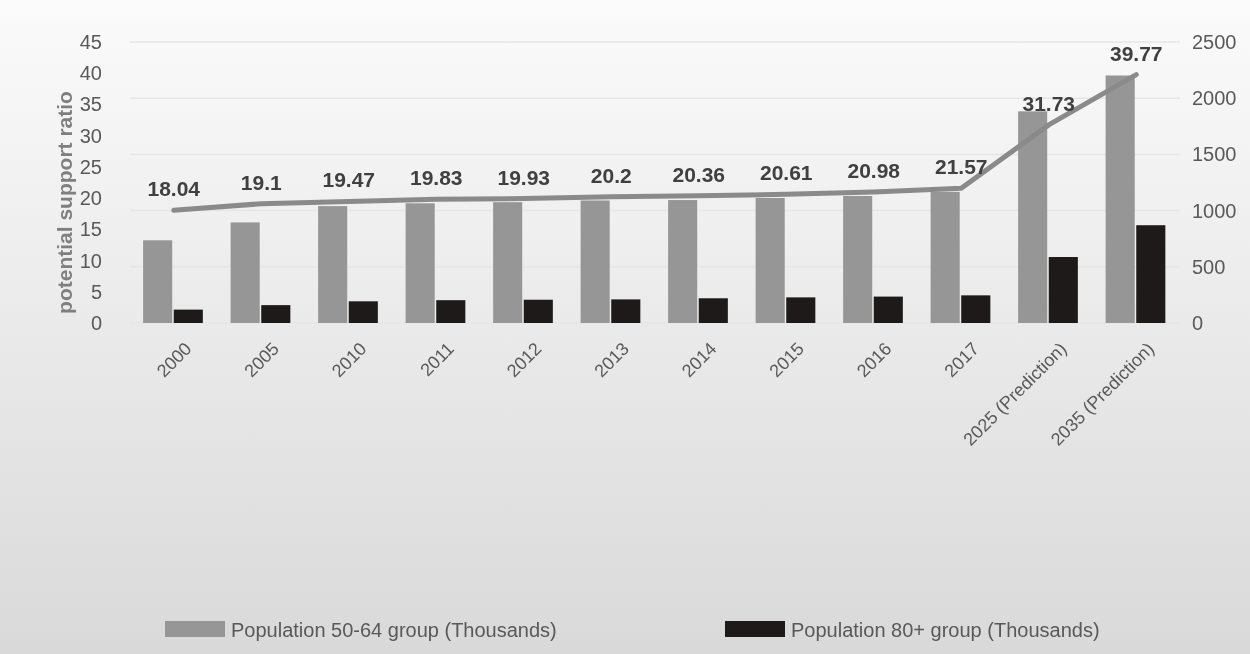 Image resolution: width=1250 pixels, height=654 pixels. What do you see at coordinates (945, 630) in the screenshot?
I see `legend-label: Population 80+ group (Thousands)` at bounding box center [945, 630].